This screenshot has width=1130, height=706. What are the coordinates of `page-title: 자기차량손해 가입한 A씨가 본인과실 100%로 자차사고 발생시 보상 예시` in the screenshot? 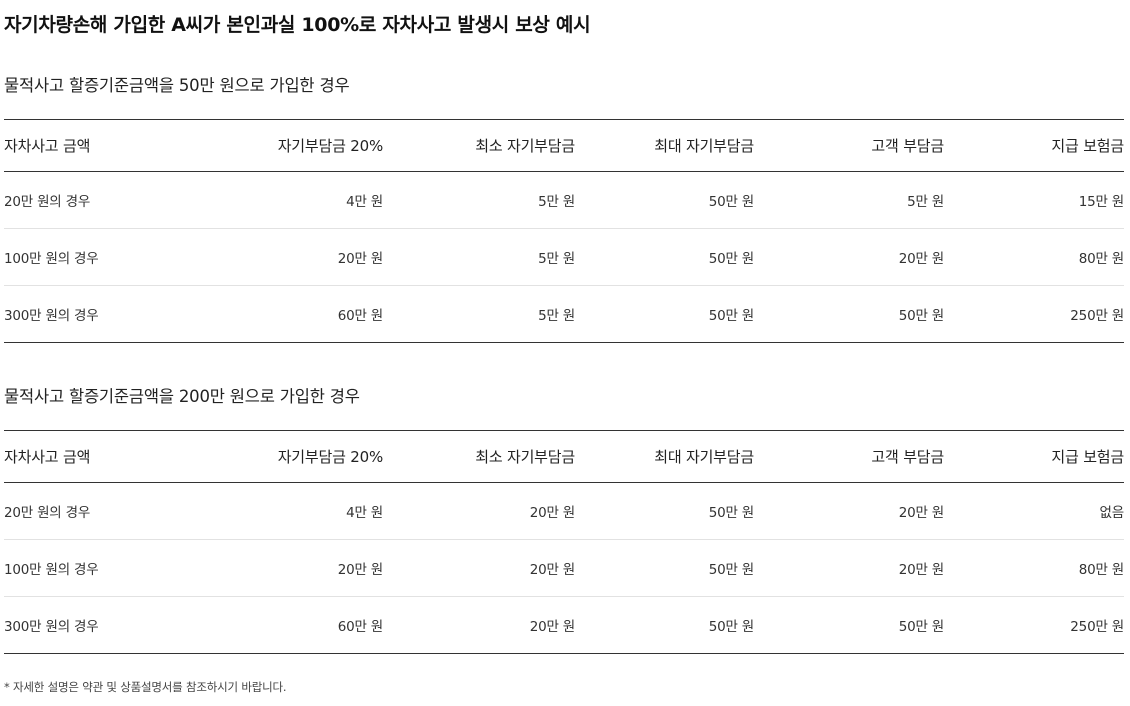 It's located at (297, 25).